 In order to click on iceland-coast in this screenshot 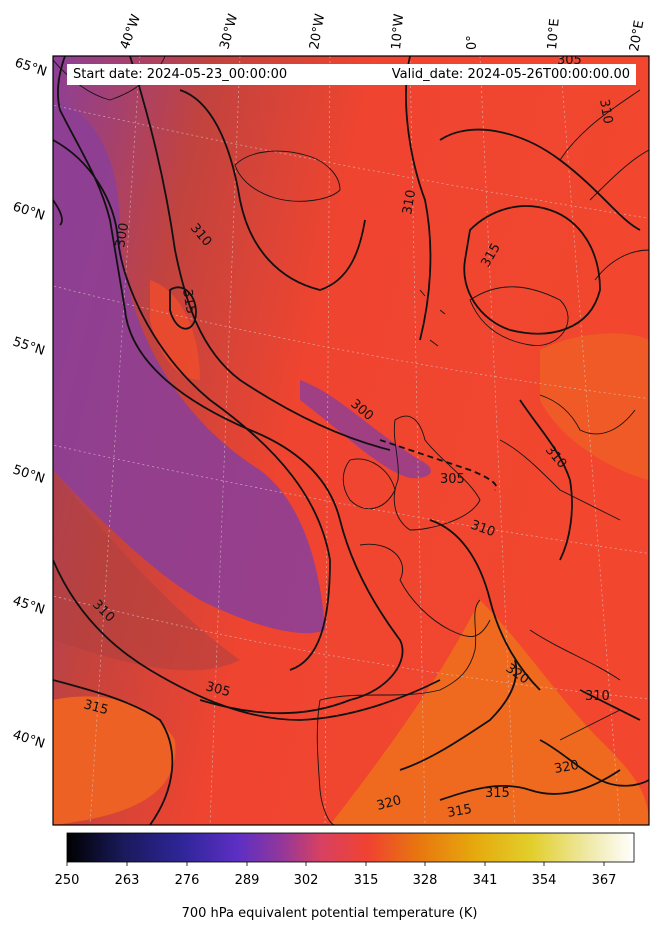, I will do `click(287, 176)`.